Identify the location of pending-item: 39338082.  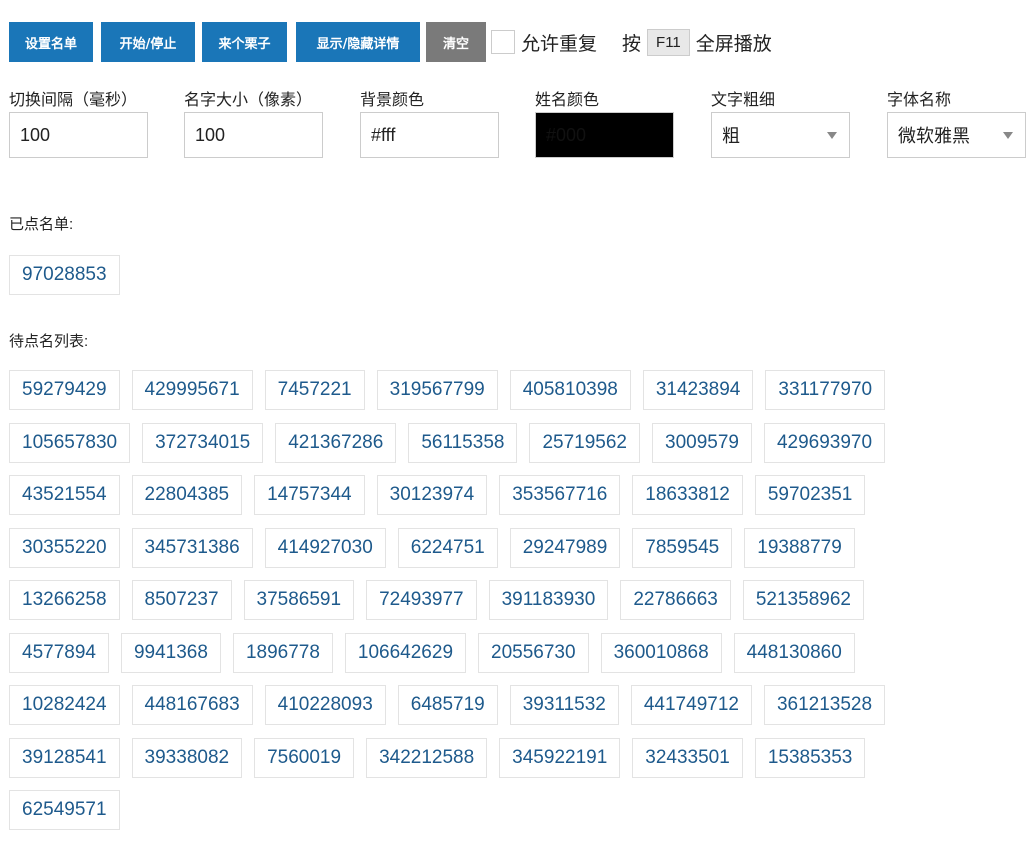
(187, 757).